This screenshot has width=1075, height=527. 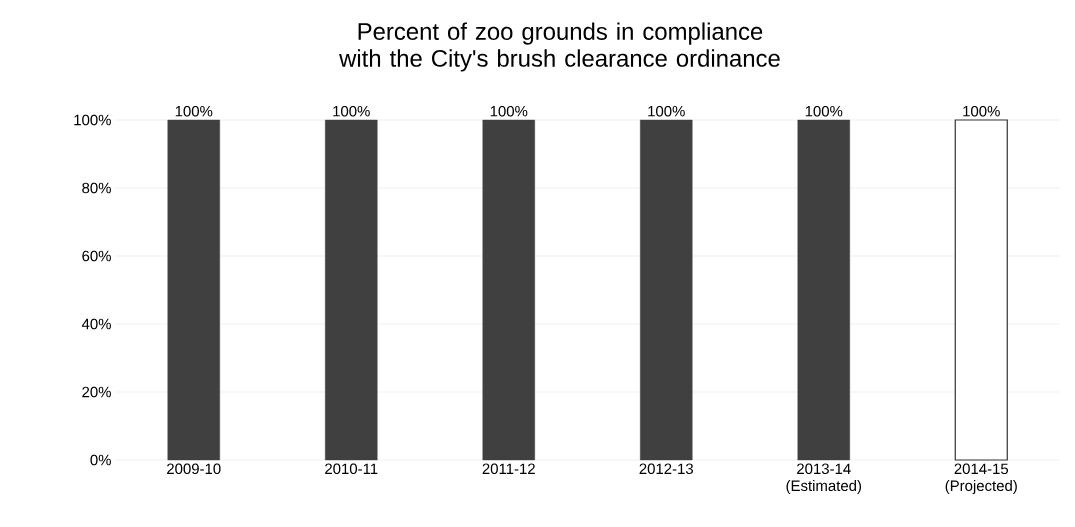 What do you see at coordinates (559, 47) in the screenshot?
I see `chart-title: Percent of zoo grounds in compliance with the City's brush clearance ordinance` at bounding box center [559, 47].